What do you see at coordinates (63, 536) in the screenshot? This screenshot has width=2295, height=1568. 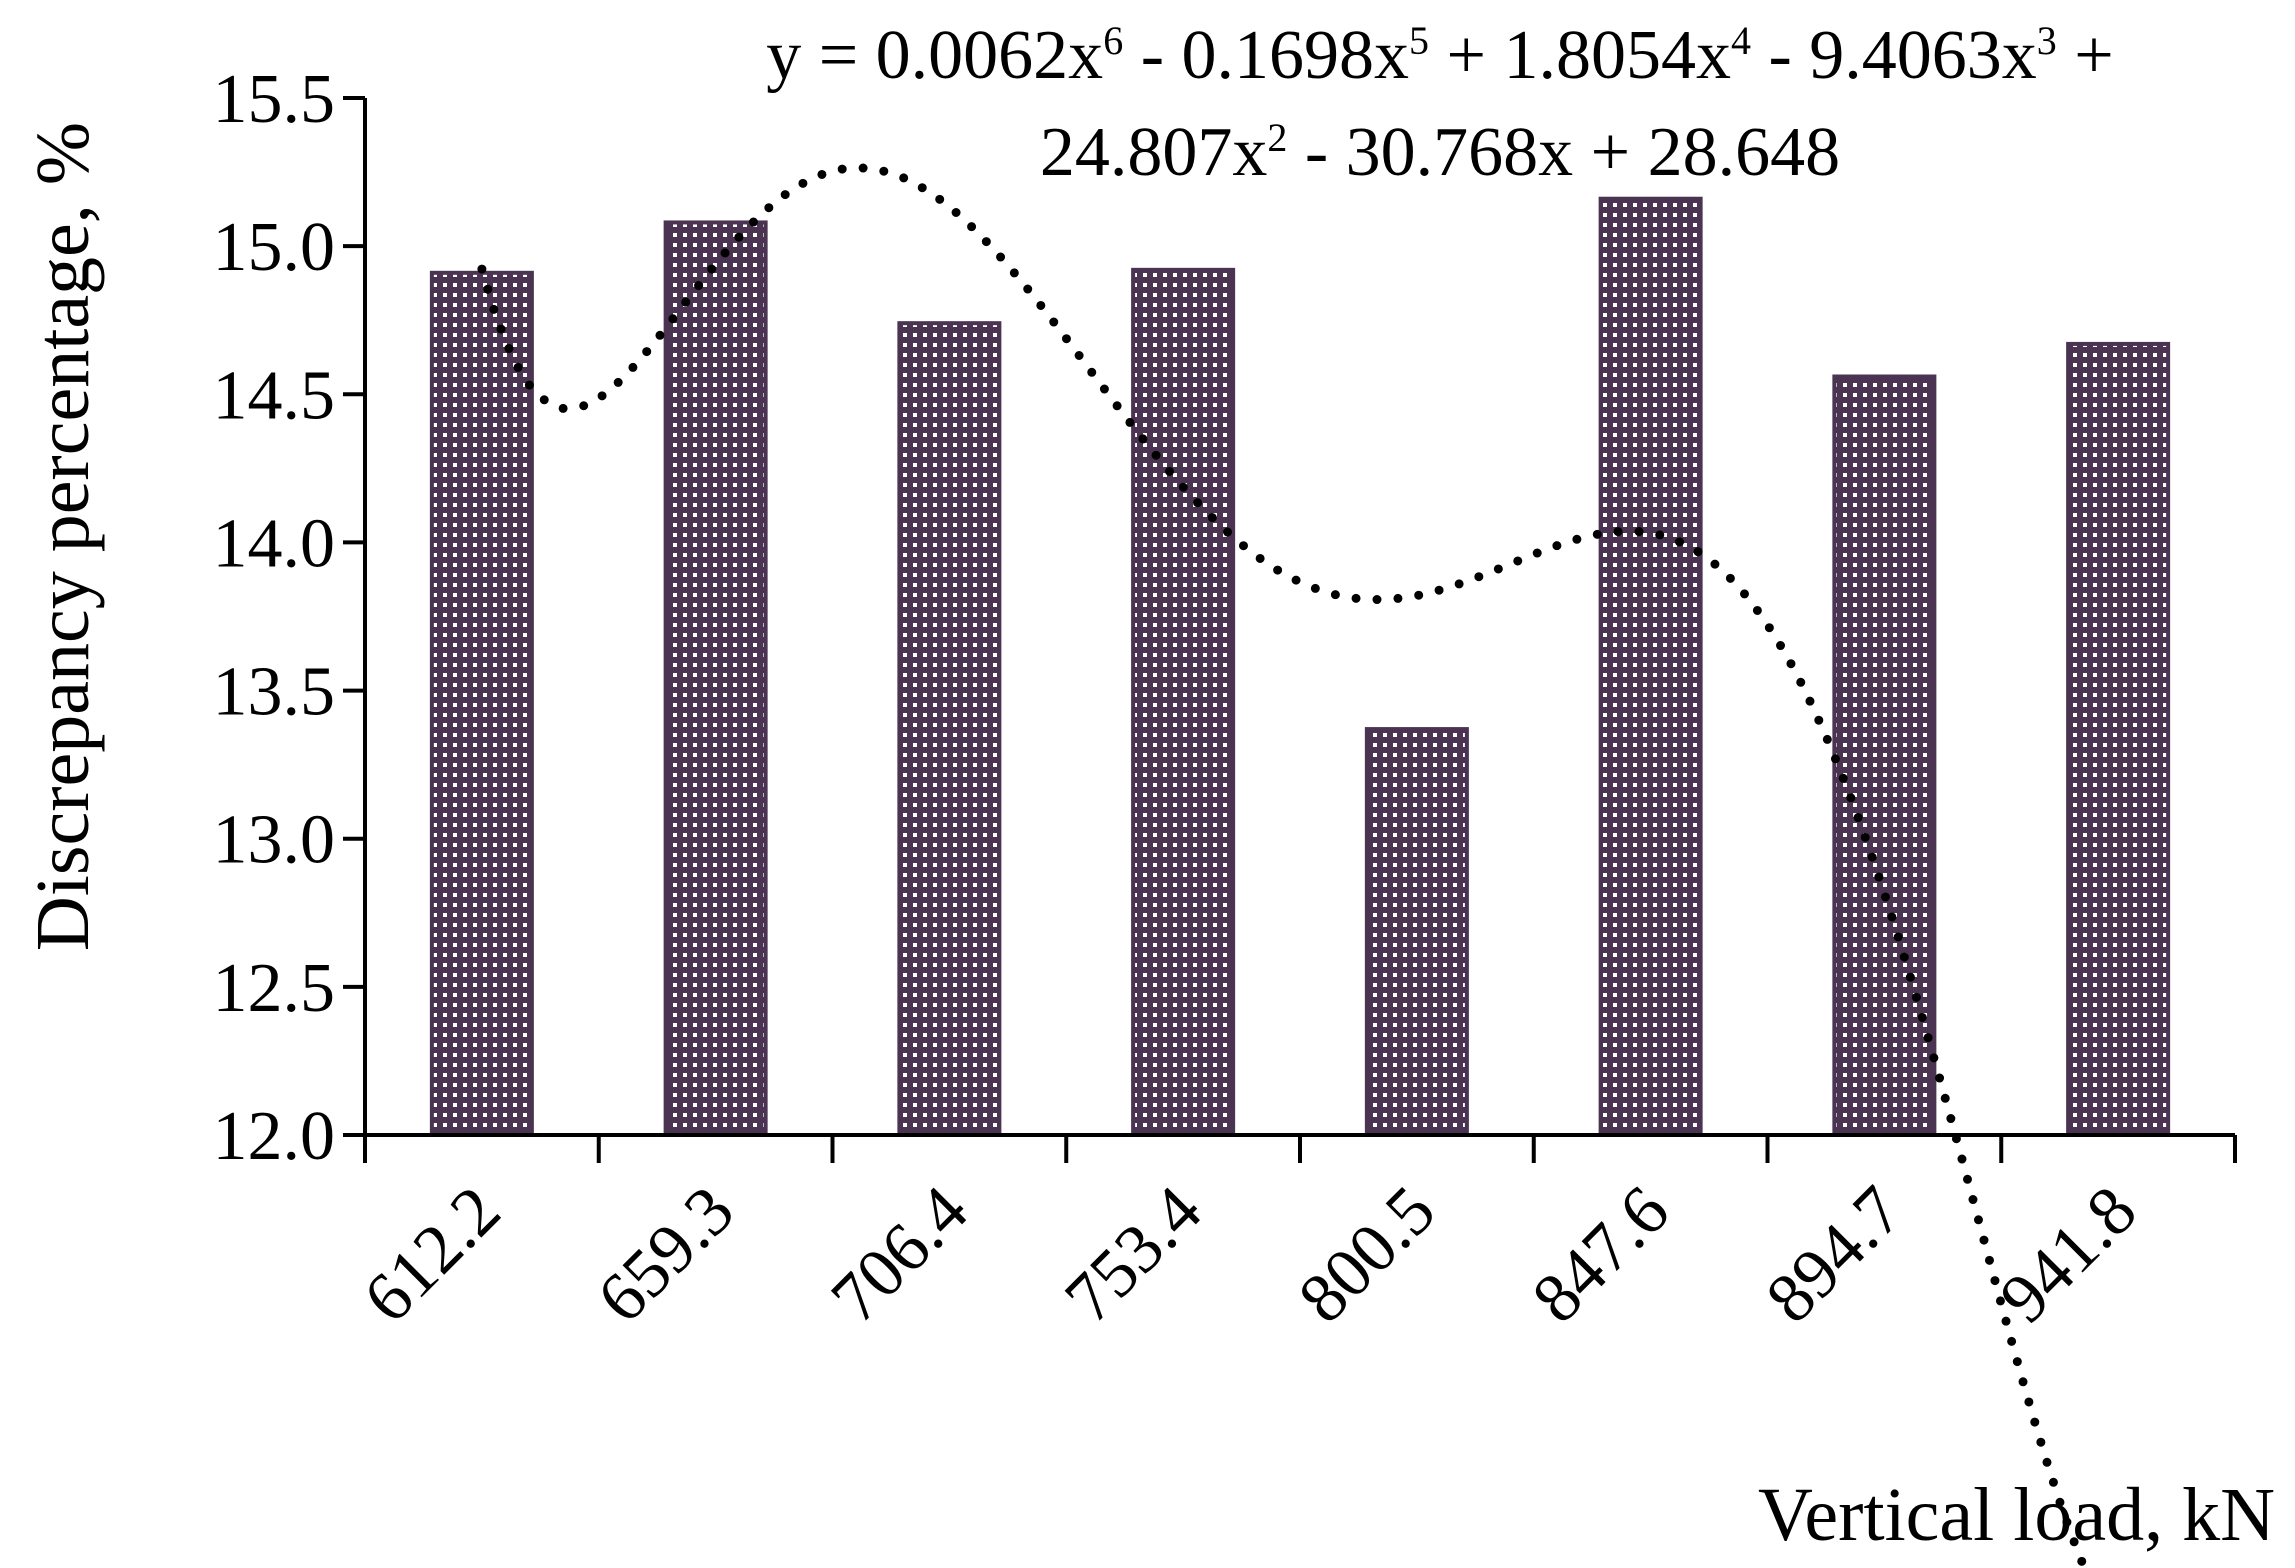 I see `y-axis-title: Discrepancy percentage, %` at bounding box center [63, 536].